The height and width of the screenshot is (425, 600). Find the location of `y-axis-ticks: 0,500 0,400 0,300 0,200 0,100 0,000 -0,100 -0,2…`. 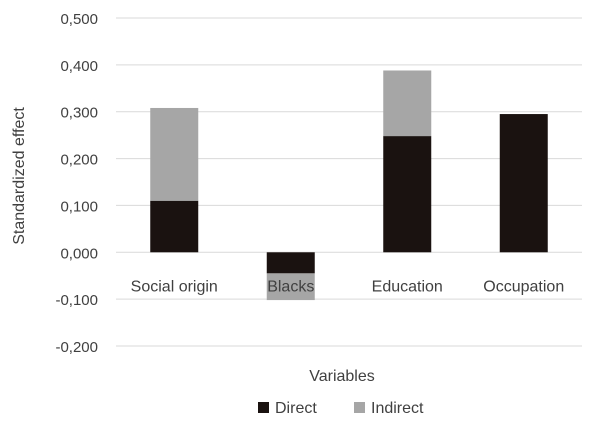

y-axis-ticks: 0,500 0,400 0,300 0,200 0,100 0,000 -0,100 -0,2… is located at coordinates (76, 183).